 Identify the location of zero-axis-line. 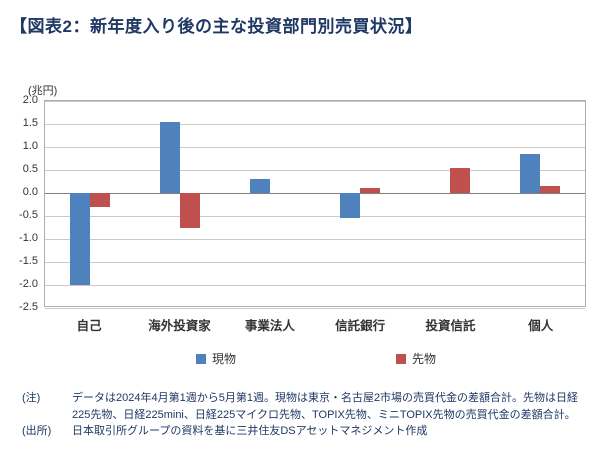
(315, 193).